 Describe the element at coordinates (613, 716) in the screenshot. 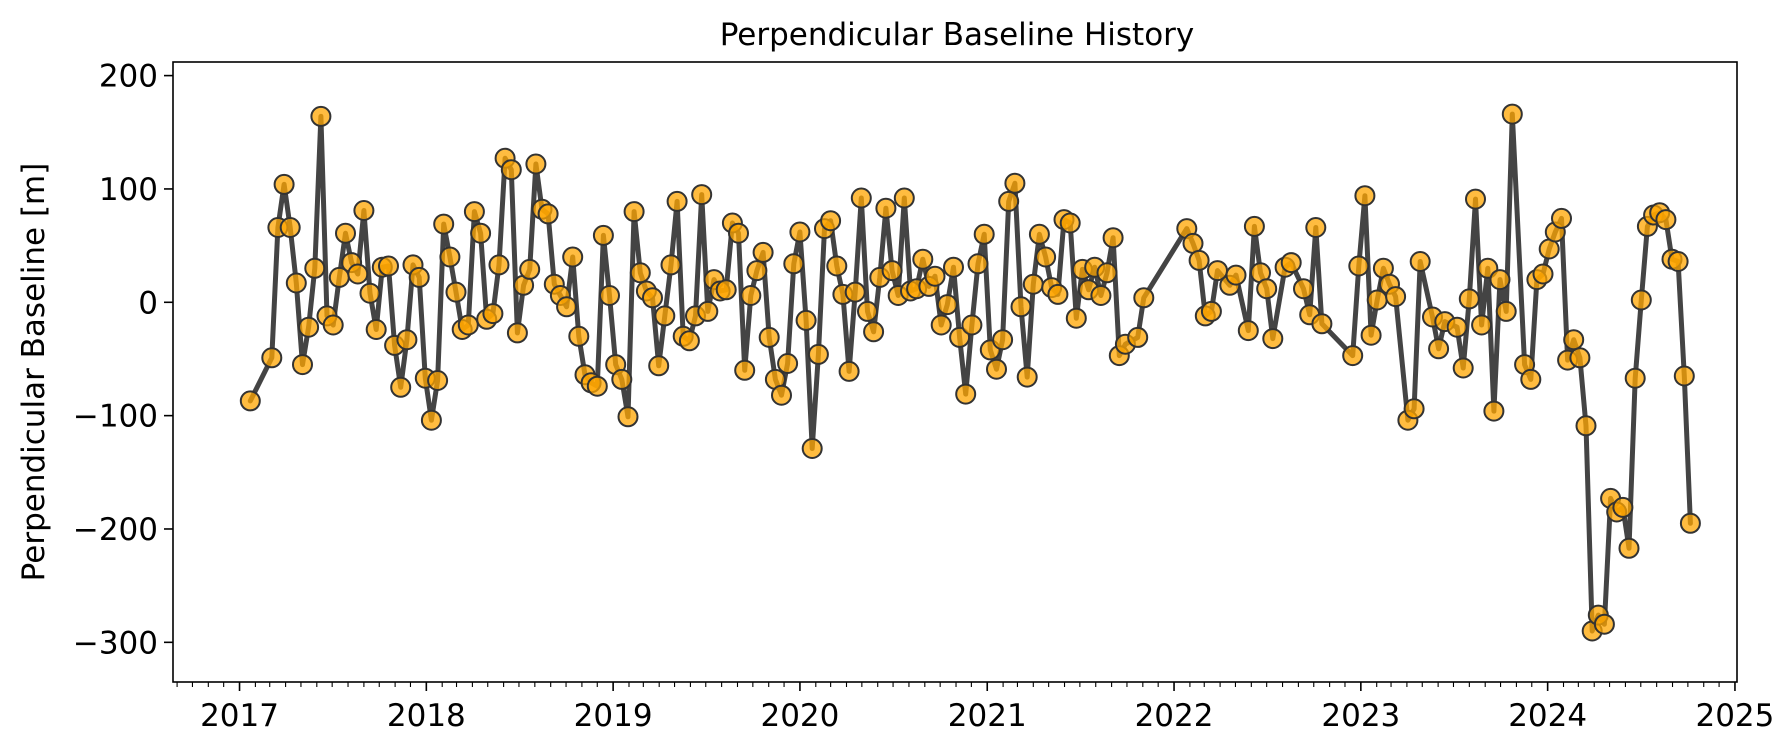

I see `x-tick-label: 2019` at that location.